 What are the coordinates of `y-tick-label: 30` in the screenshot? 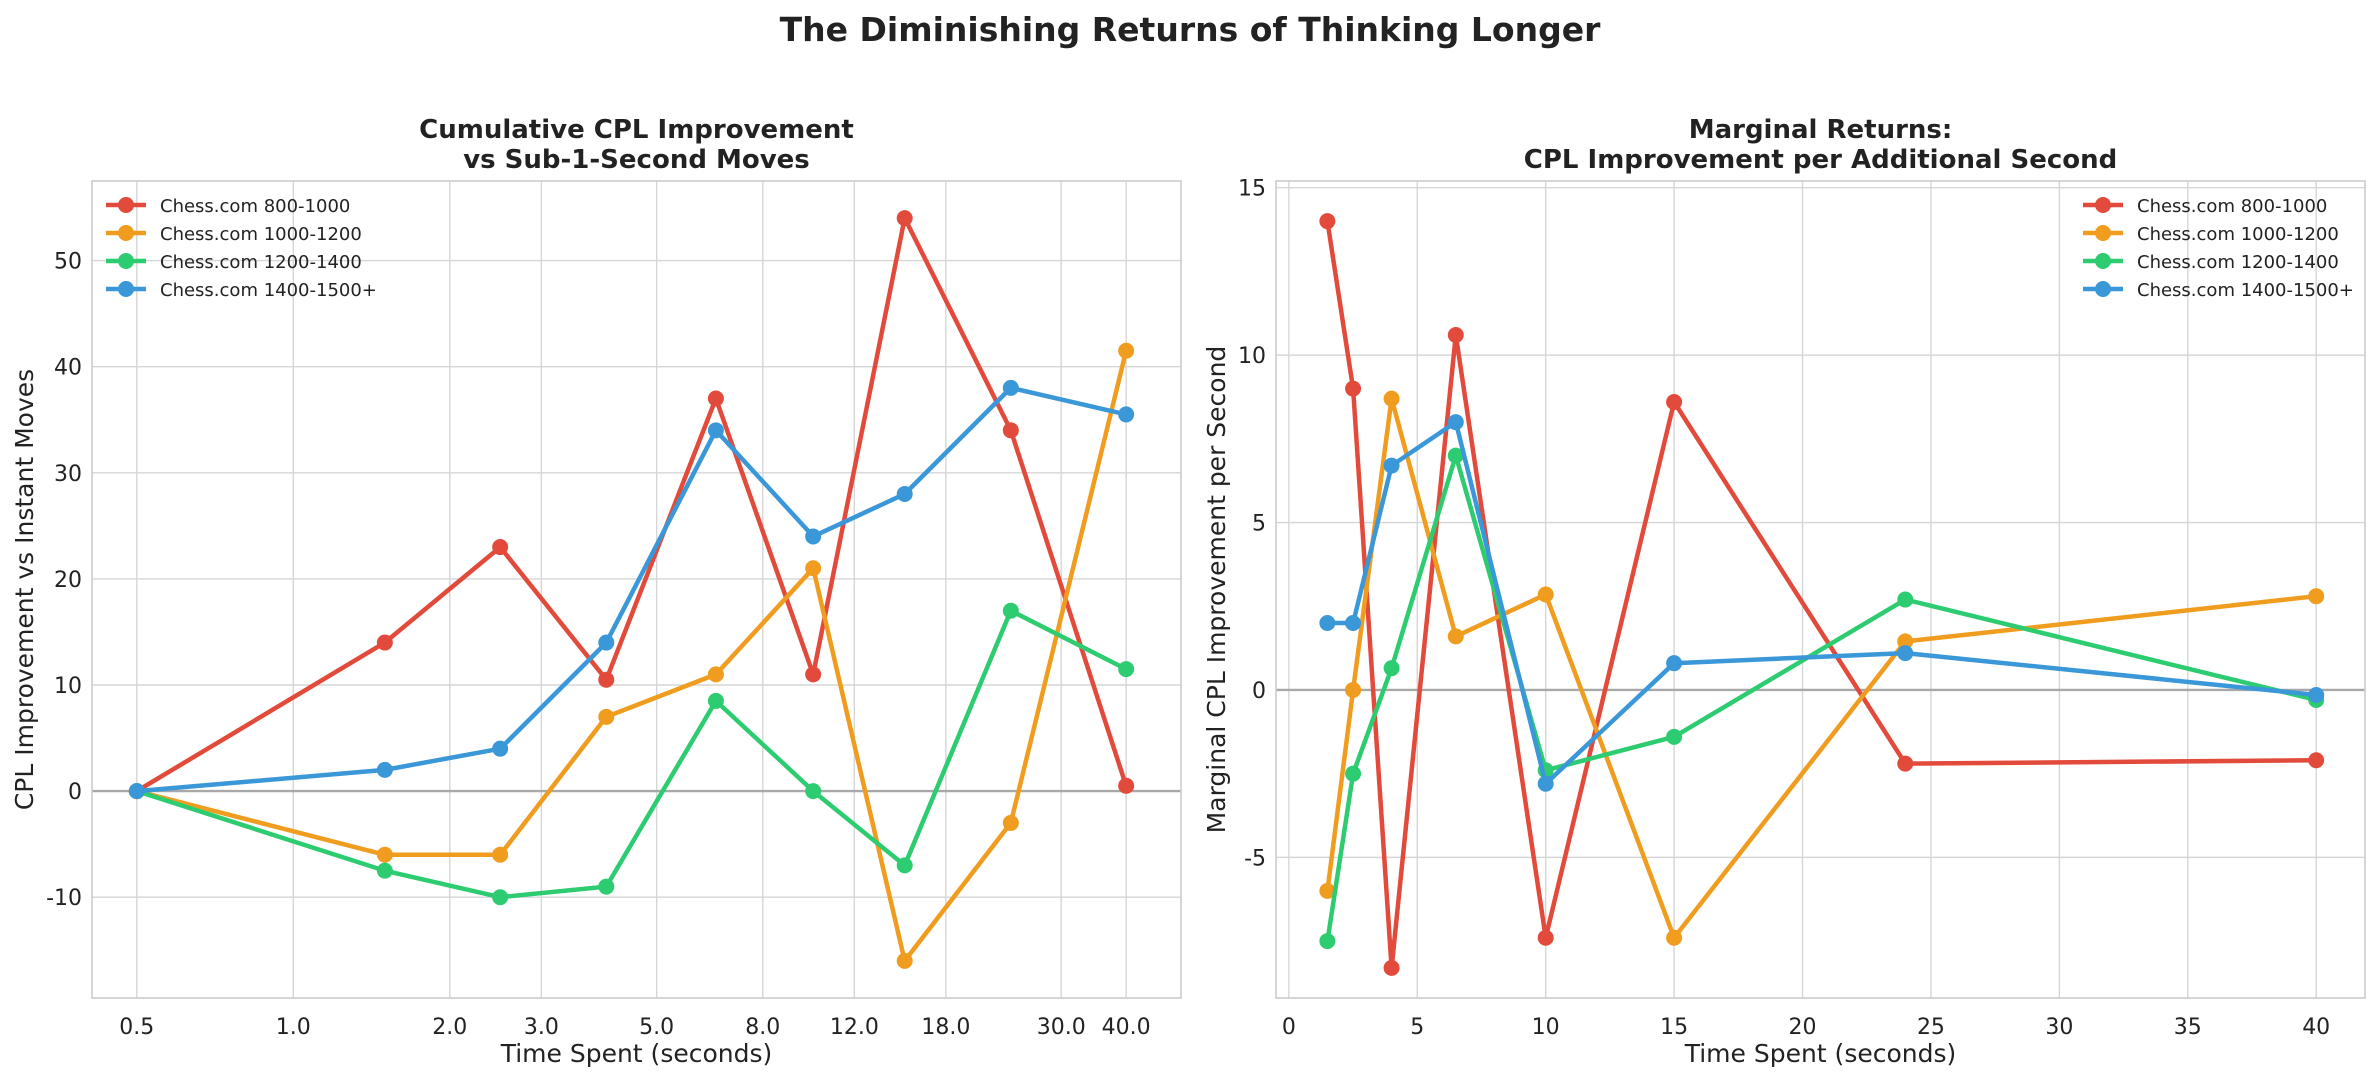 It's located at (68, 474).